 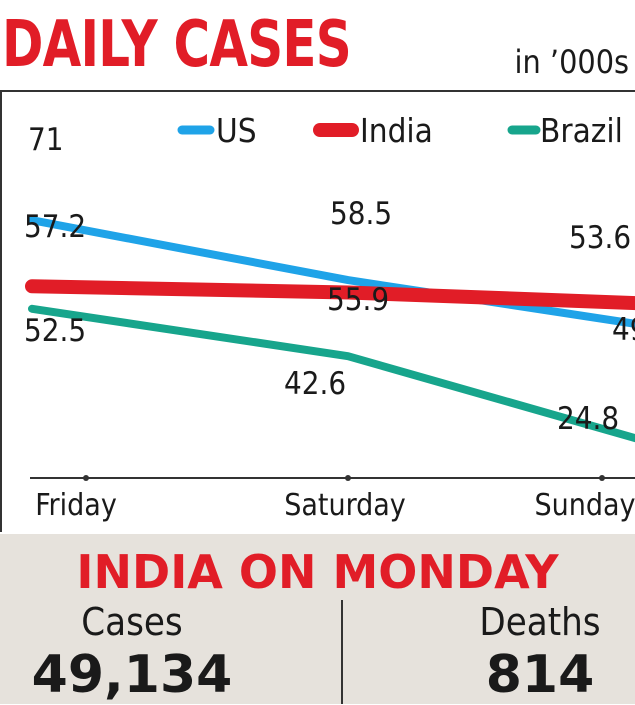 I want to click on deaths-label: Deaths, so click(x=540, y=622).